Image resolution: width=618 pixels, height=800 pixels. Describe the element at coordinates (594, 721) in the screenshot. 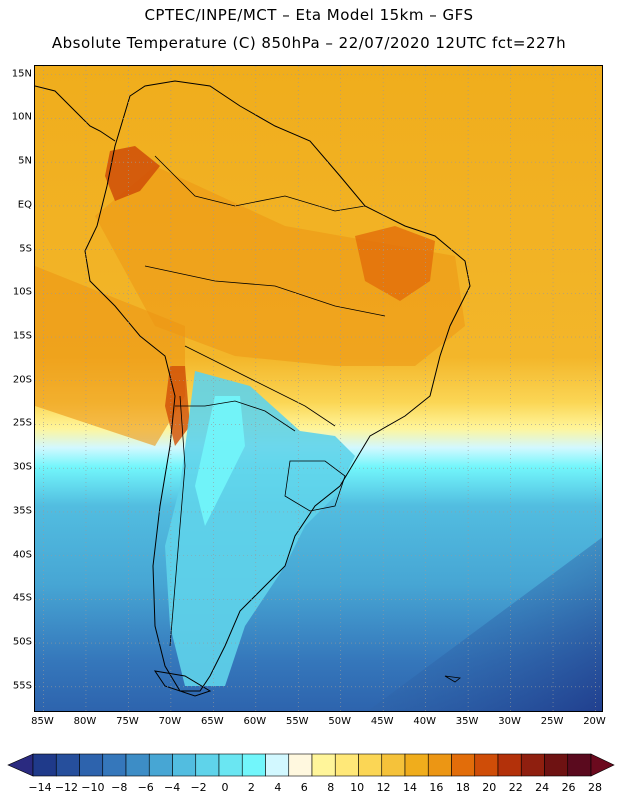

I see `lon-label: 20W` at that location.